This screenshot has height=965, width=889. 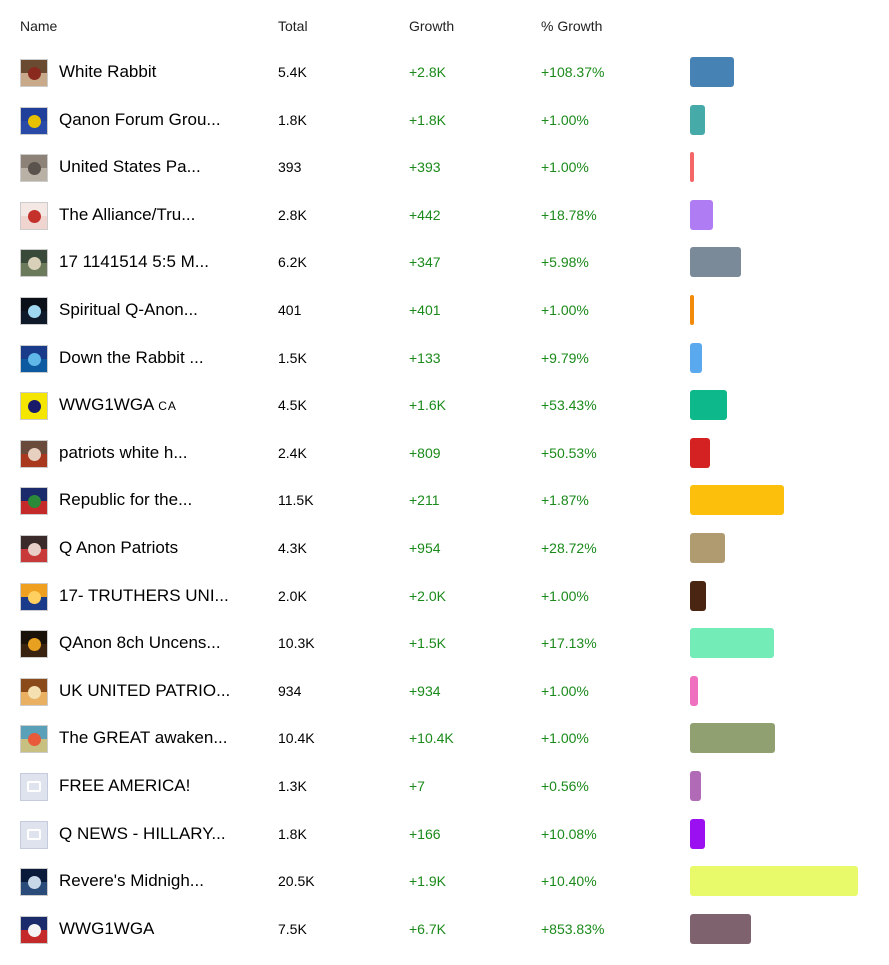 I want to click on table-row: White Rabbit 5.4K +2.8K +108.37%, so click(x=444, y=81).